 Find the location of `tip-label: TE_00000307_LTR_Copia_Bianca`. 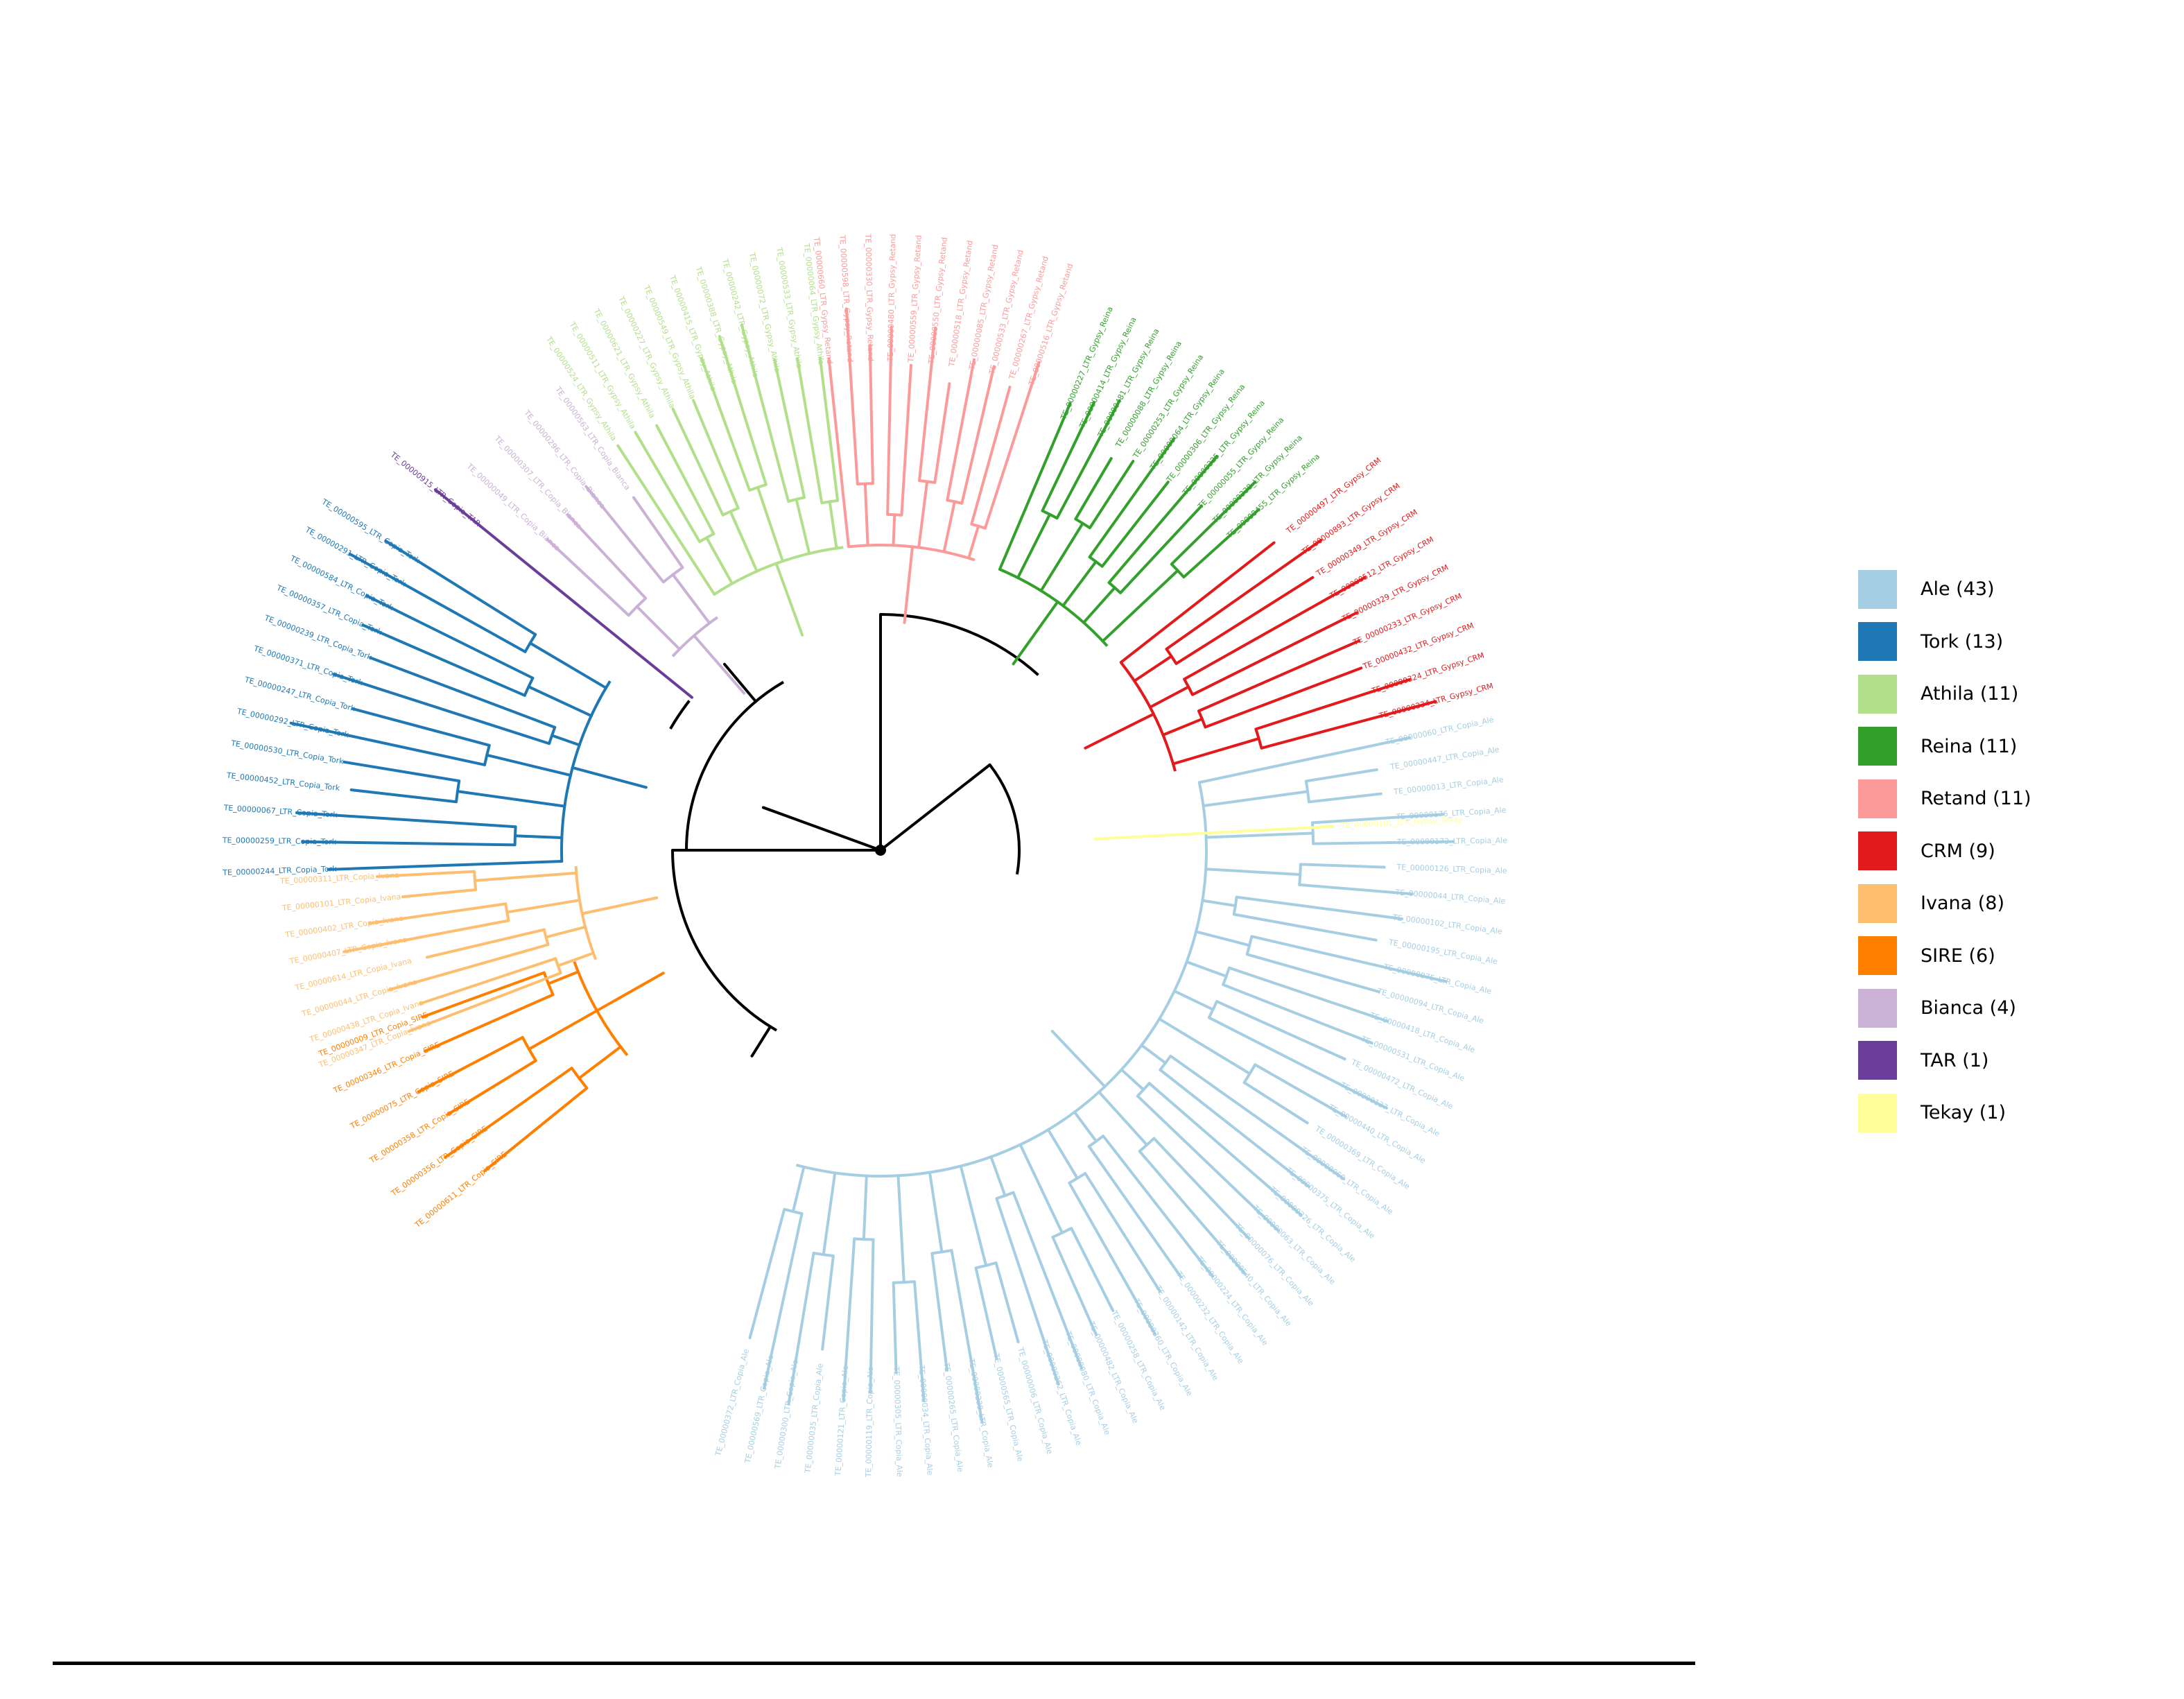

tip-label: TE_00000307_LTR_Copia_Bianca is located at coordinates (538, 482).